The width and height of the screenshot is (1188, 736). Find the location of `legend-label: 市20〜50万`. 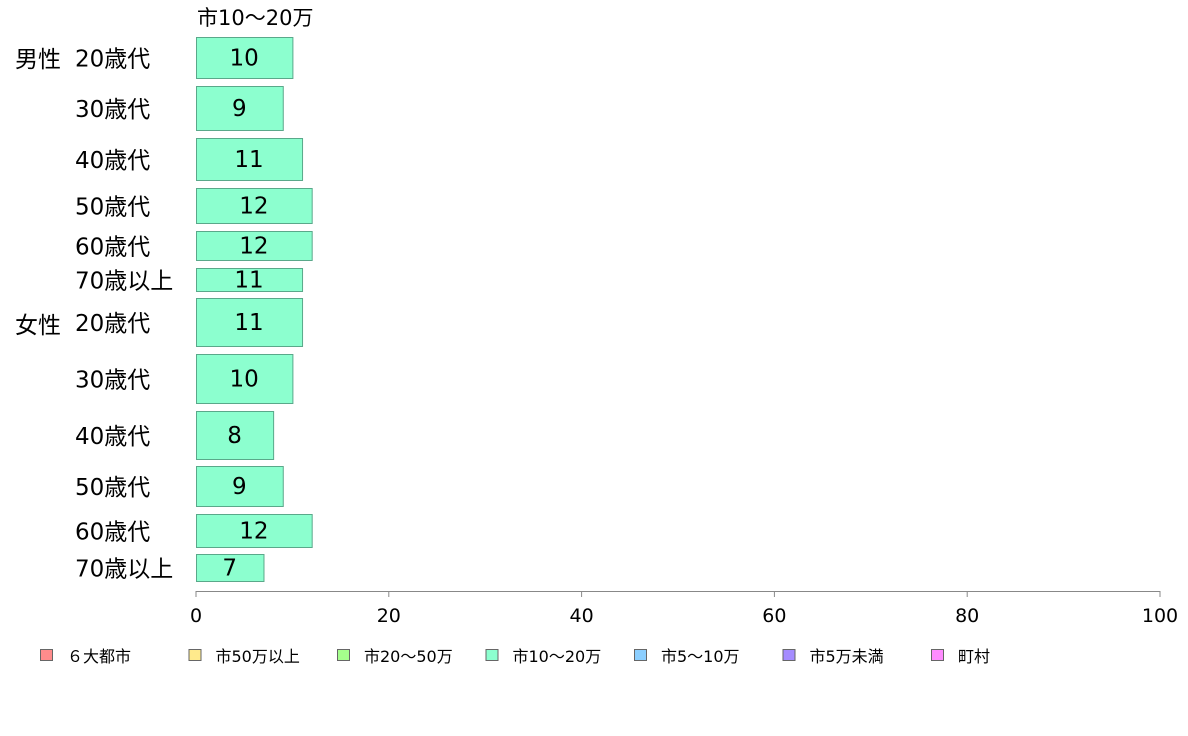

legend-label: 市20〜50万 is located at coordinates (408, 656).